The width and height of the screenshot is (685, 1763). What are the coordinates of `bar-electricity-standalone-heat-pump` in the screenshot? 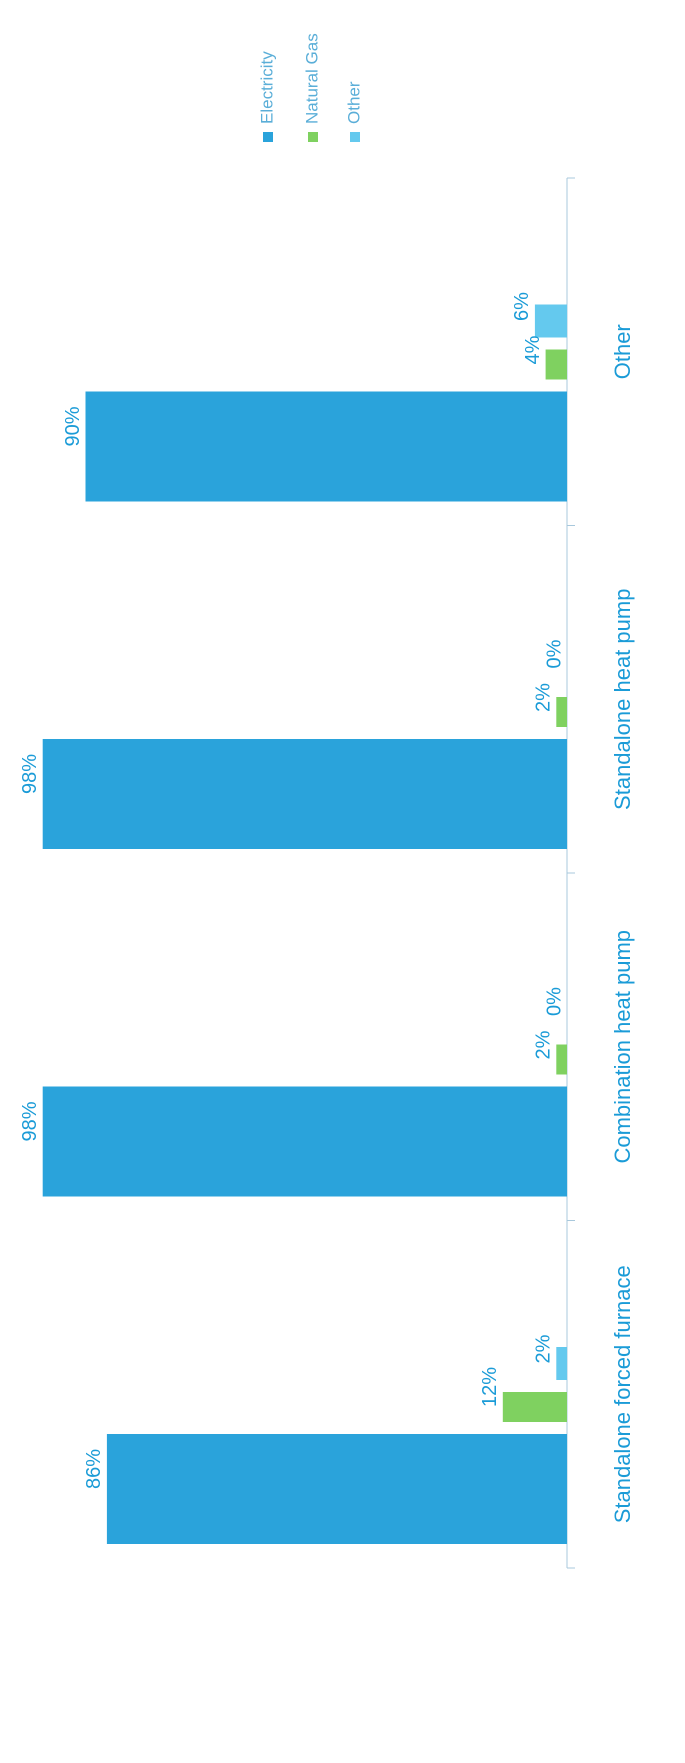 It's located at (304, 794).